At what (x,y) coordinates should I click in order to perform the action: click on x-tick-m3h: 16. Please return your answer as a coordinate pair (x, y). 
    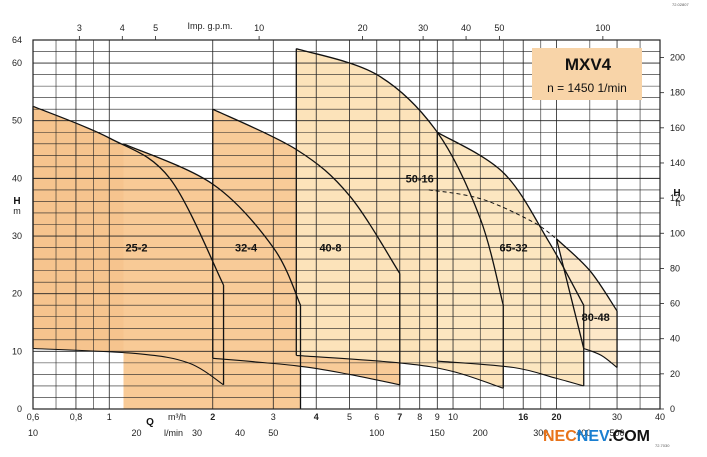
    Looking at the image, I should click on (523, 417).